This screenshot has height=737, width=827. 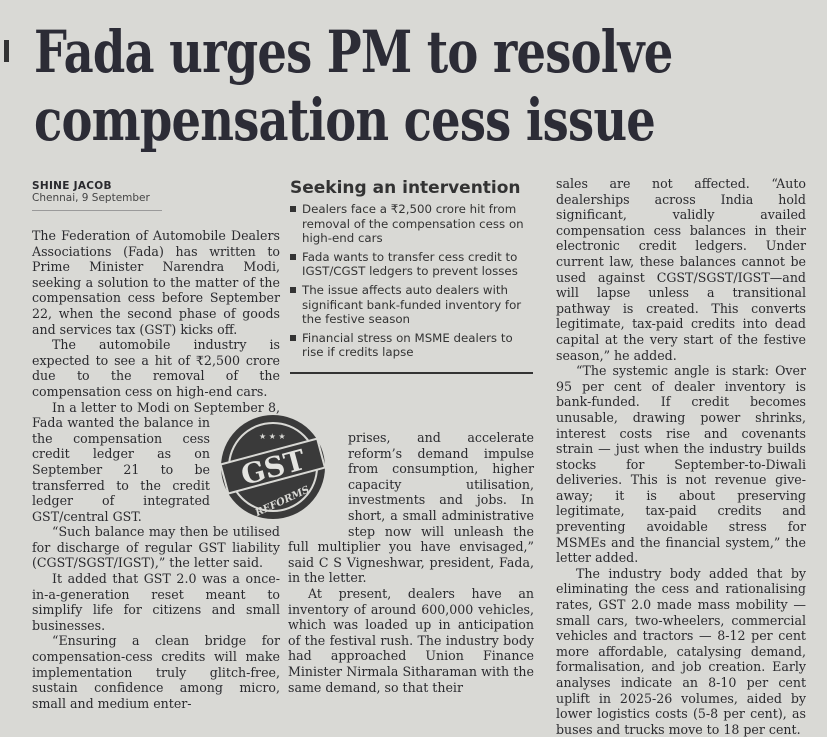 I want to click on page-edge-mark, so click(x=6, y=51).